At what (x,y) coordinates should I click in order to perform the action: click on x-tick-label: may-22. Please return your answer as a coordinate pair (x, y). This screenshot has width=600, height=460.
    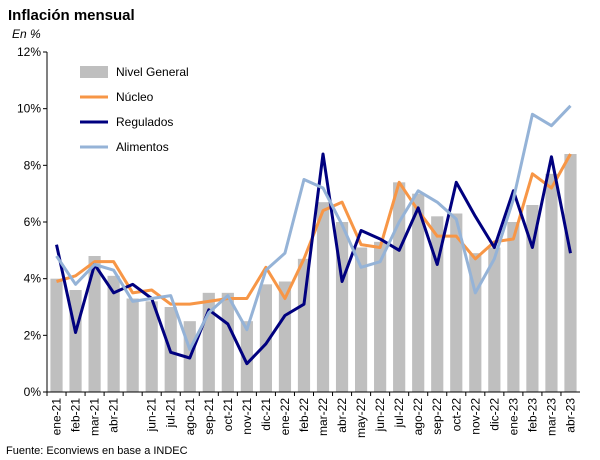
    Looking at the image, I should click on (361, 418).